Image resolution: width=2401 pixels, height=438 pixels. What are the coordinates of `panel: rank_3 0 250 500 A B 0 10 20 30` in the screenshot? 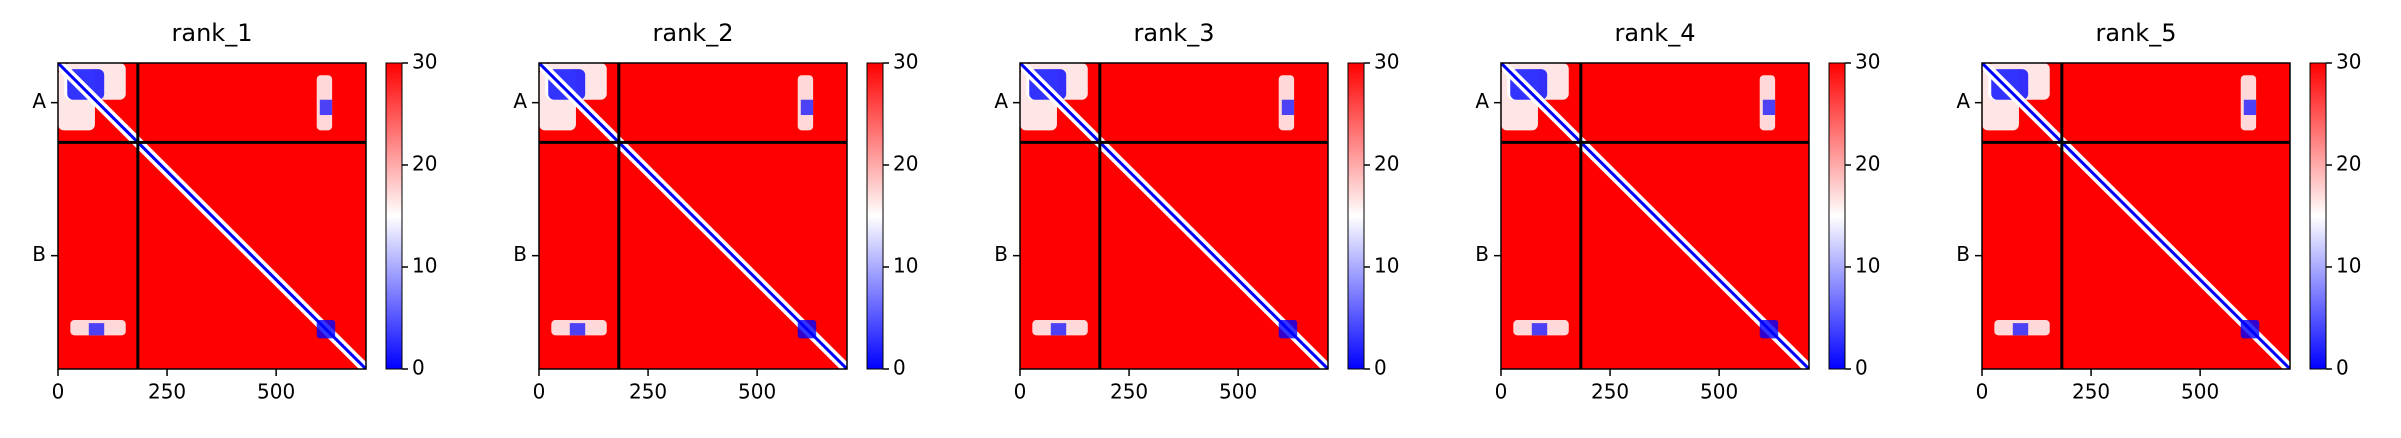 It's located at (1196, 211).